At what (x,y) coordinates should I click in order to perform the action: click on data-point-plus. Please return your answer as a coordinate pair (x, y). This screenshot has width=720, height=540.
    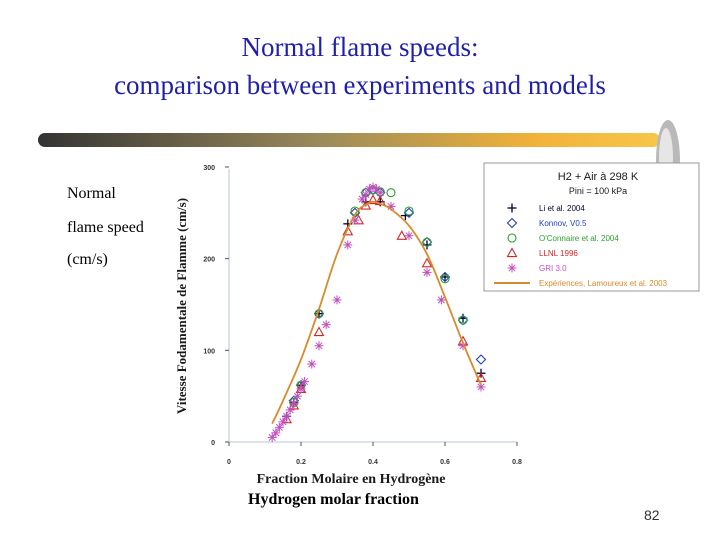
    Looking at the image, I should click on (445, 277).